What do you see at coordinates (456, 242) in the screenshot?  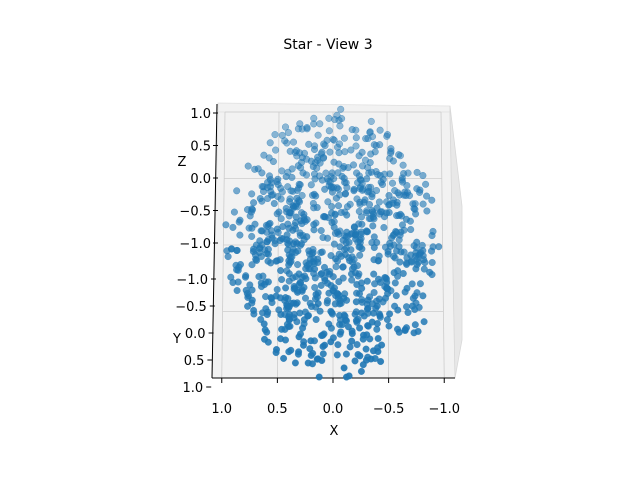 I see `side-pane` at bounding box center [456, 242].